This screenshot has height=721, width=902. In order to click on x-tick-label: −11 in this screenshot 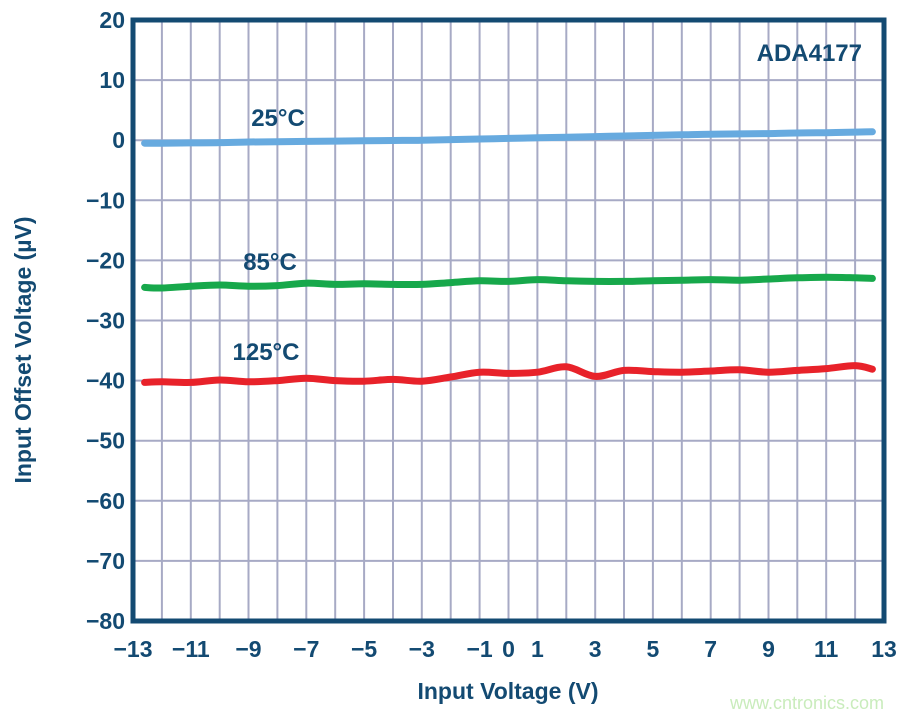, I will do `click(191, 649)`.